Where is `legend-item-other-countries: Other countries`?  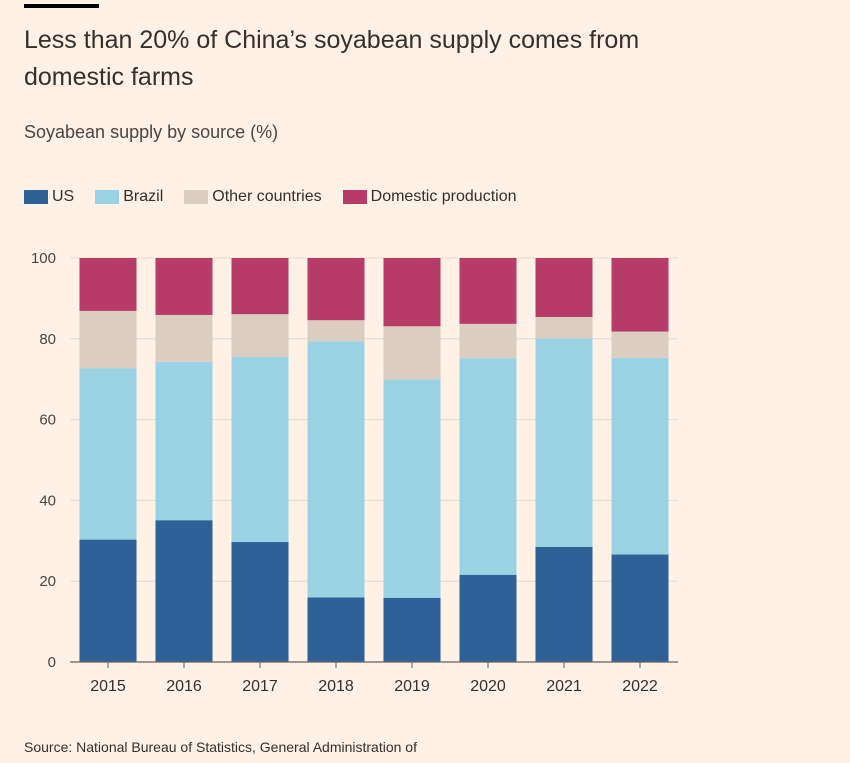
legend-item-other-countries: Other countries is located at coordinates (253, 197).